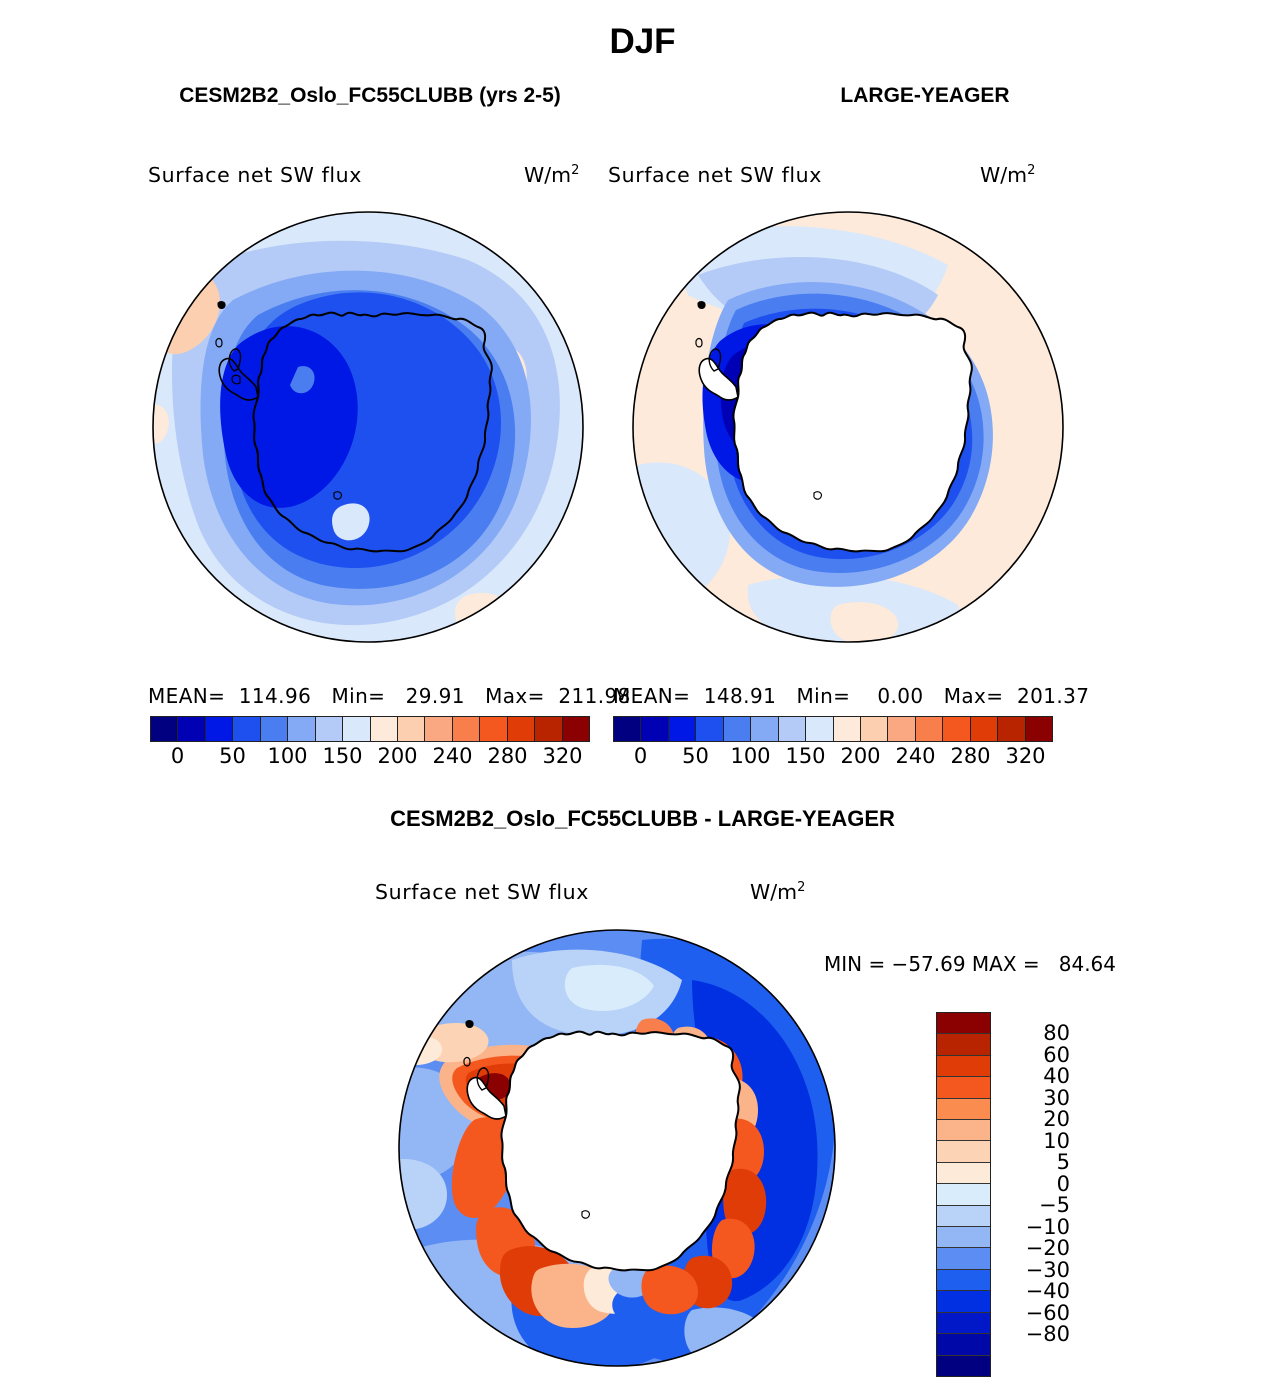  Describe the element at coordinates (925, 95) in the screenshot. I see `right-panel-case-title: LARGE-YEAGER` at that location.